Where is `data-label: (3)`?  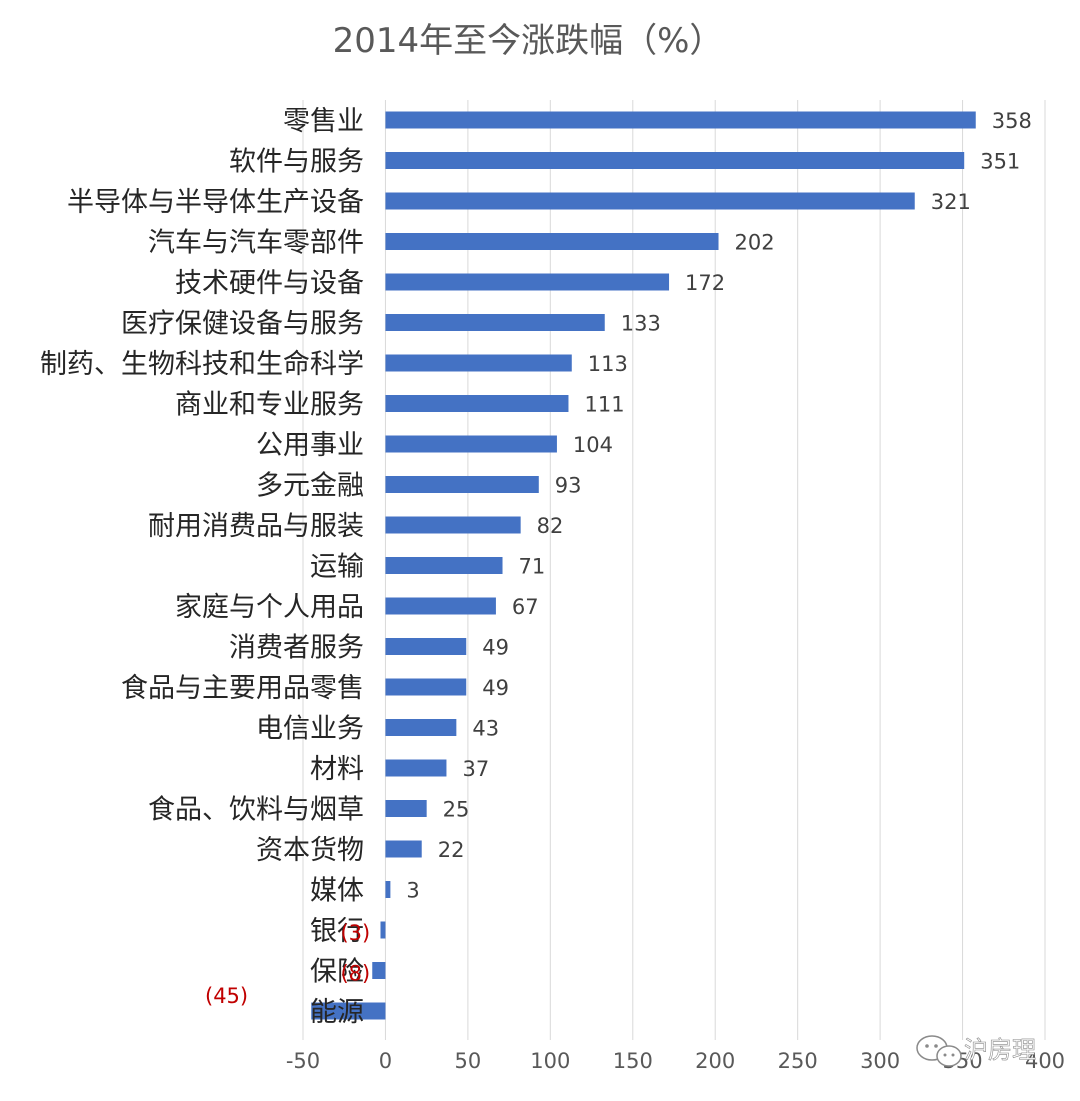 data-label: (3) is located at coordinates (355, 933).